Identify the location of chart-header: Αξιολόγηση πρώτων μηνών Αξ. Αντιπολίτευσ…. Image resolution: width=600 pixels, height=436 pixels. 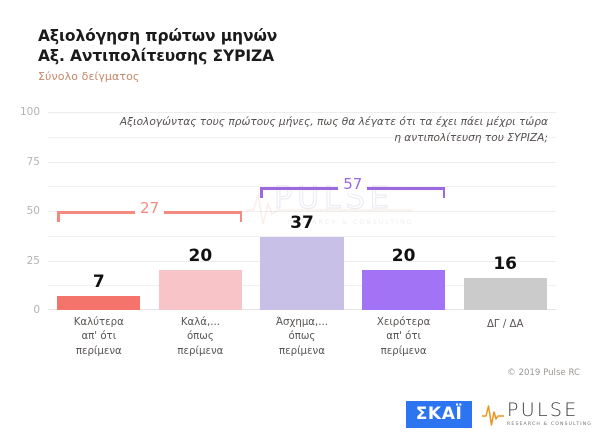
(238, 54).